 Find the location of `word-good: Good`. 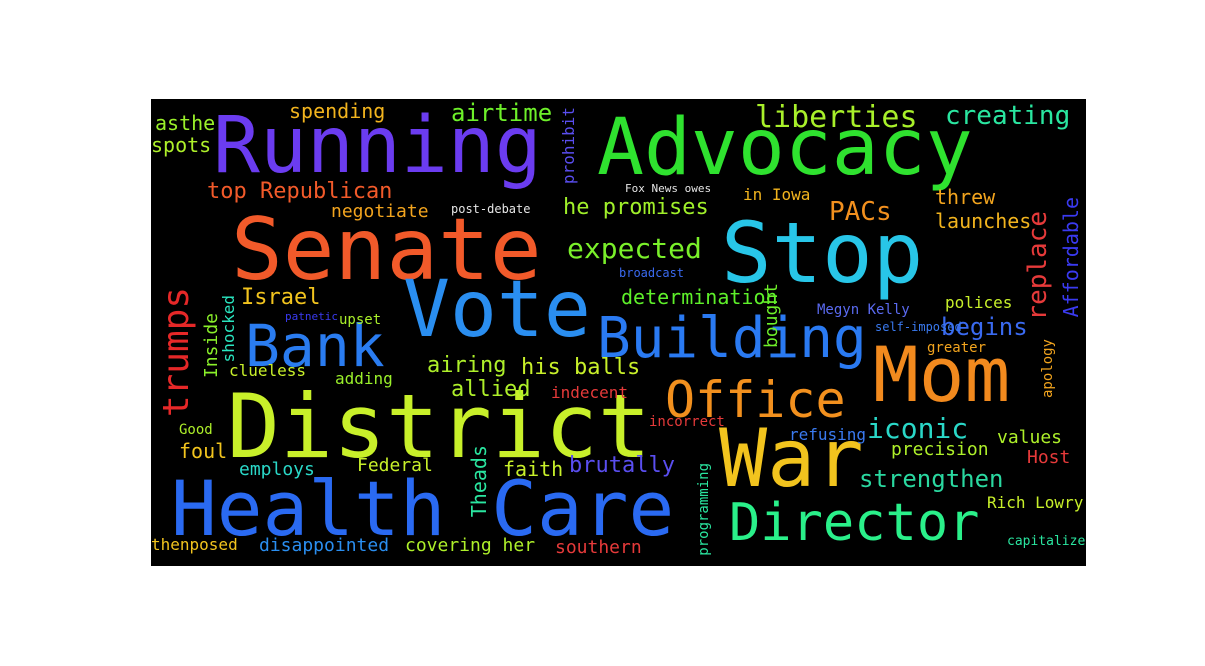

word-good: Good is located at coordinates (196, 430).